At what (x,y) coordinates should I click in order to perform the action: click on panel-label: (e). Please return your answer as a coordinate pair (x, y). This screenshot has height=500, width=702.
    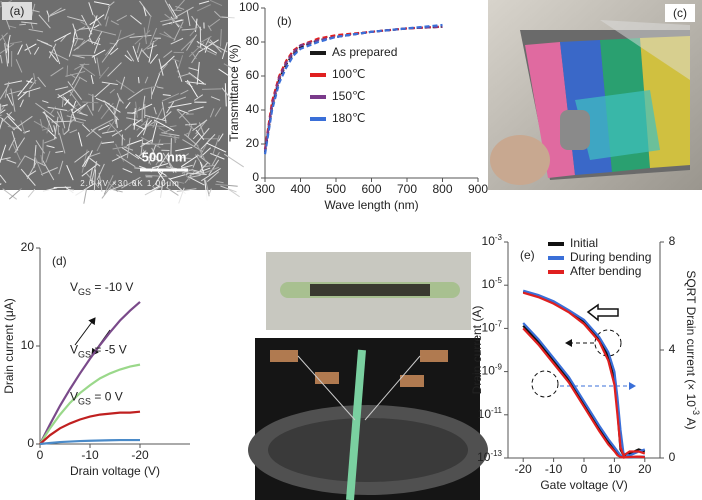
    Looking at the image, I should click on (527, 255).